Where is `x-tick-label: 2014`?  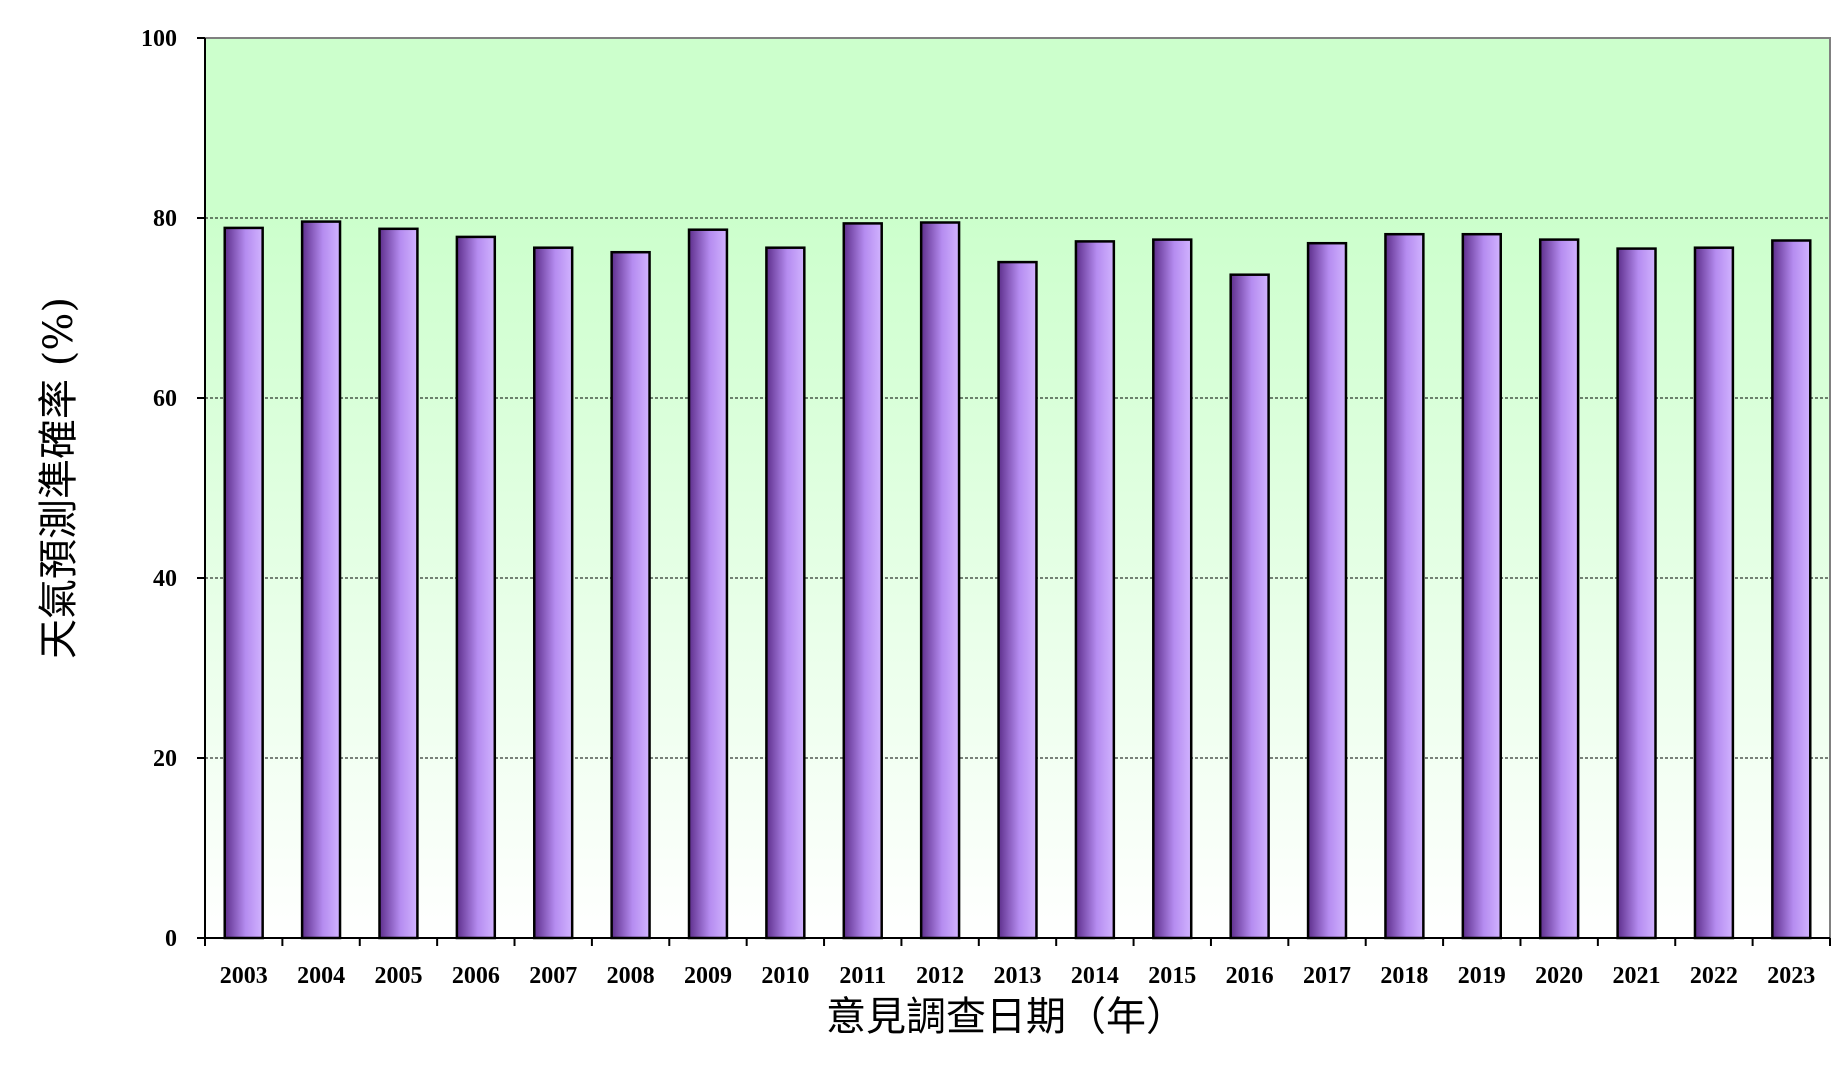 x-tick-label: 2014 is located at coordinates (1095, 976).